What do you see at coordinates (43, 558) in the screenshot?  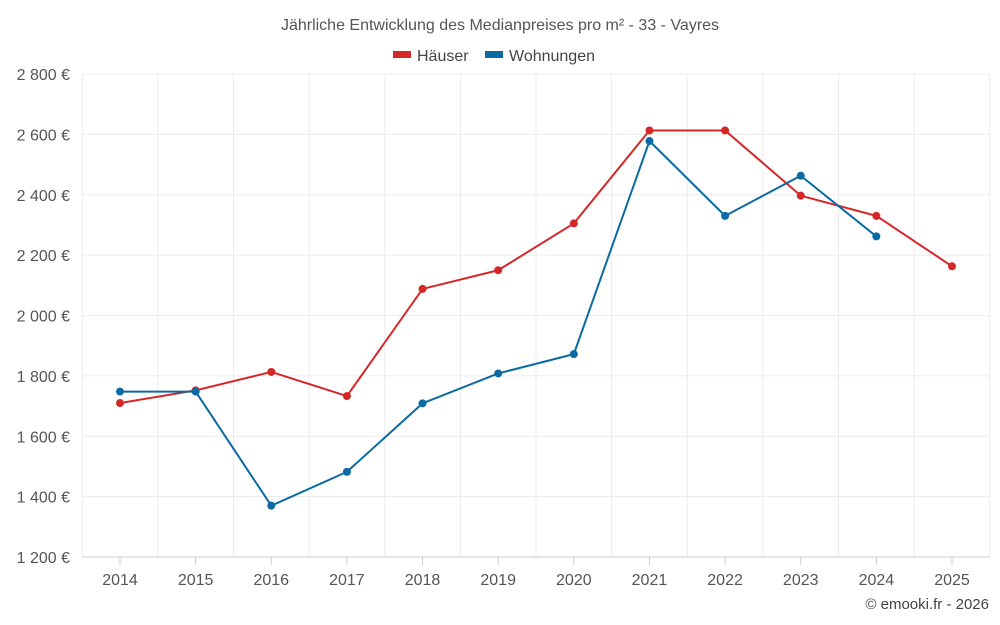 I see `y-tick-label: 1 200 €` at bounding box center [43, 558].